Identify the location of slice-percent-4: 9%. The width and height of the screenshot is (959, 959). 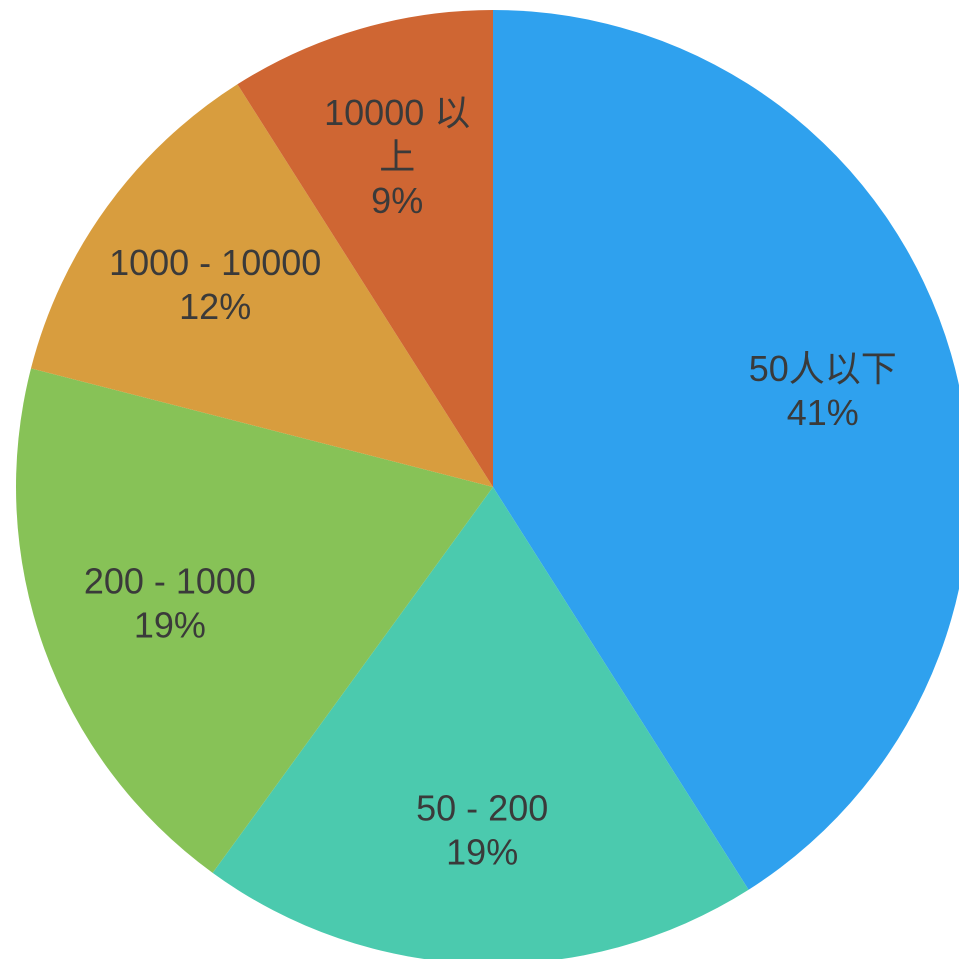
(397, 200).